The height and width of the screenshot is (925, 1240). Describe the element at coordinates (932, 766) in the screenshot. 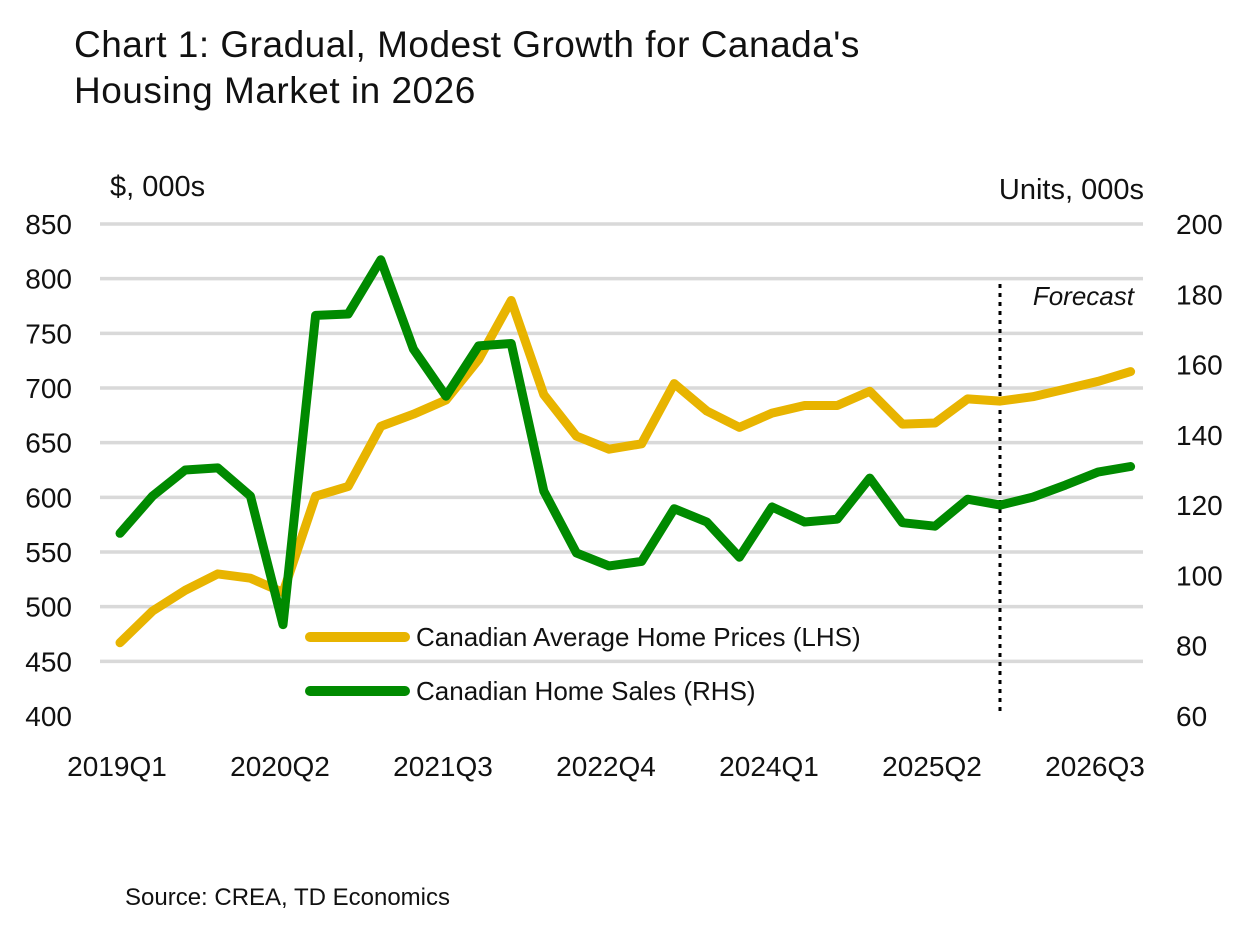

I see `x-tick-label: 2025Q2` at that location.